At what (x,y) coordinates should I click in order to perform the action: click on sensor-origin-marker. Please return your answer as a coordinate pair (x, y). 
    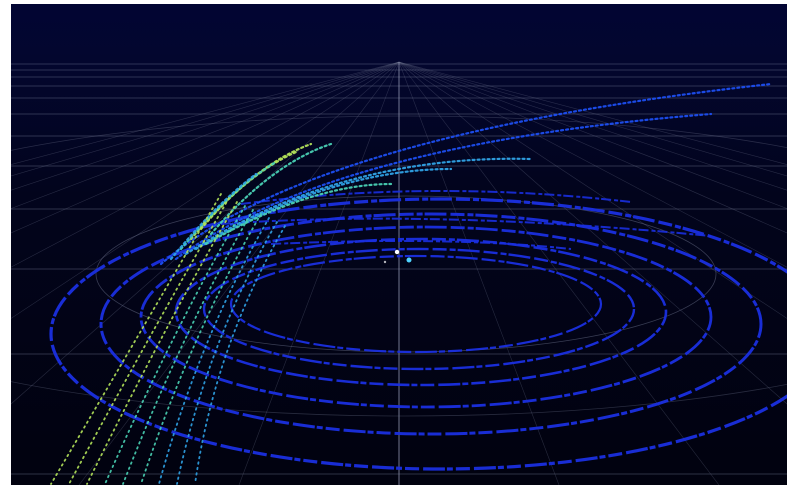
    Looking at the image, I should click on (397, 256).